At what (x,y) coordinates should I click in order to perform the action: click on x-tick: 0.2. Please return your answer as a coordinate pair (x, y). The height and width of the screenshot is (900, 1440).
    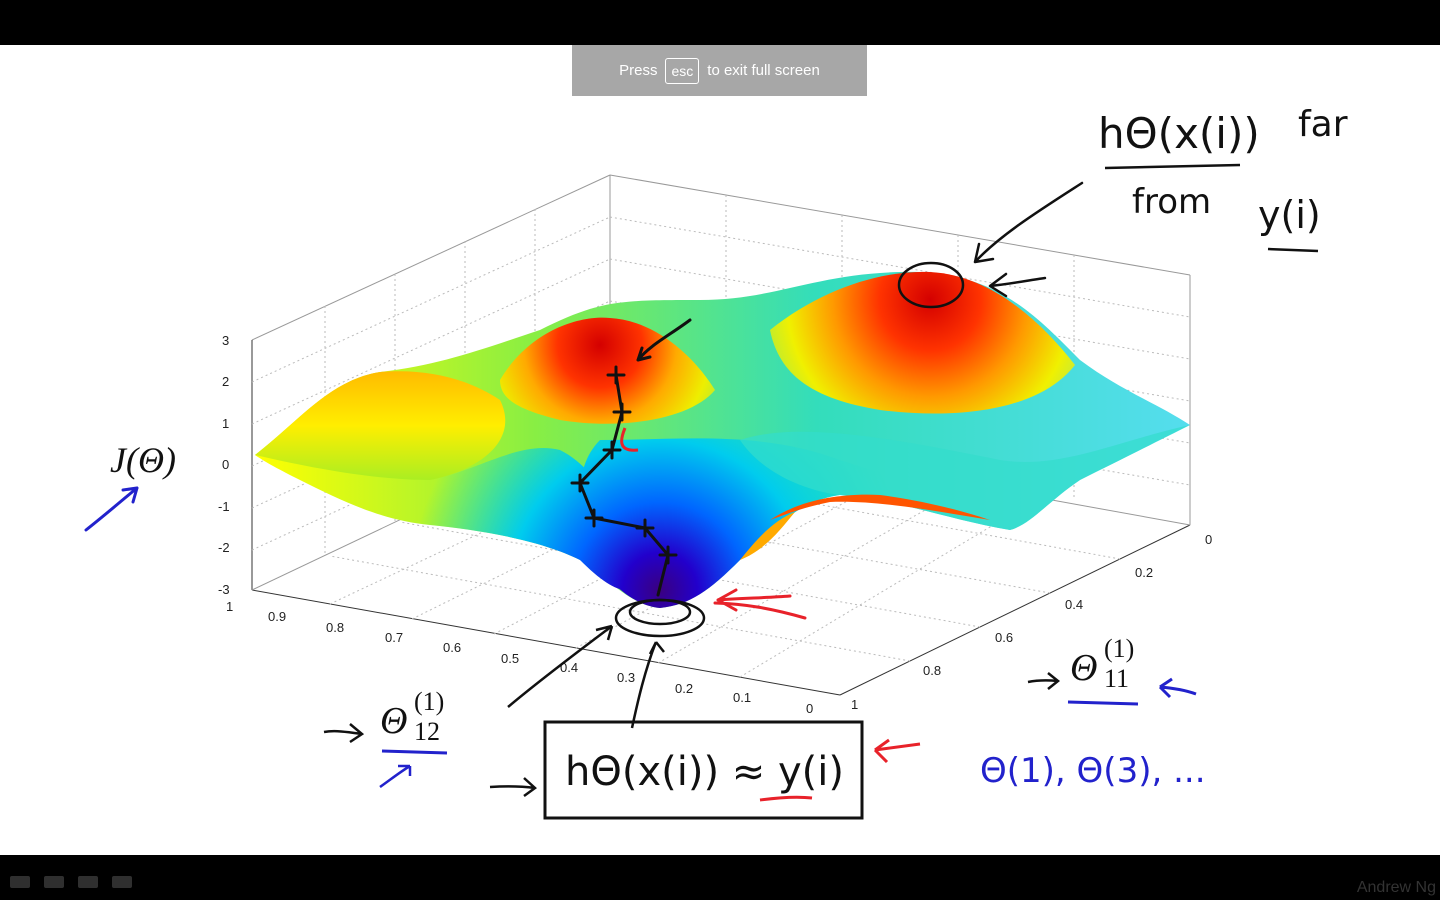
    Looking at the image, I should click on (684, 688).